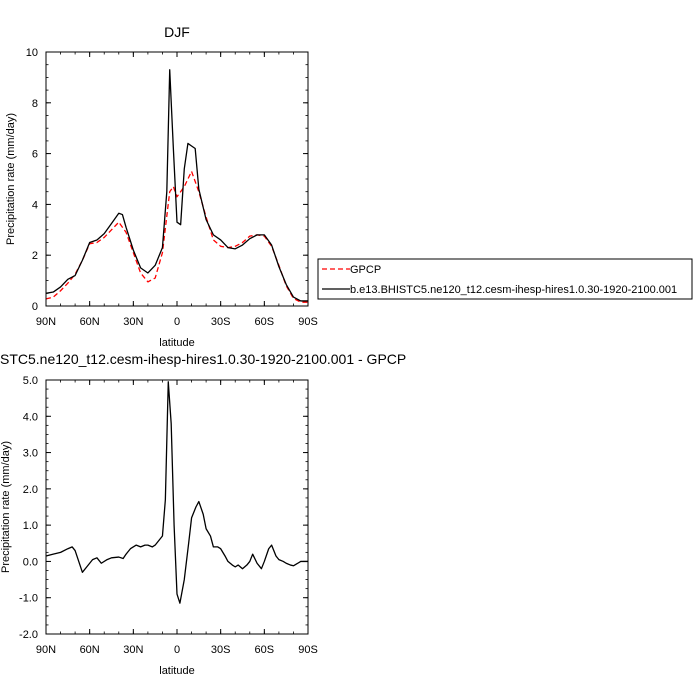 The width and height of the screenshot is (700, 700). I want to click on chart-top-x-axis-label: latitude, so click(176, 343).